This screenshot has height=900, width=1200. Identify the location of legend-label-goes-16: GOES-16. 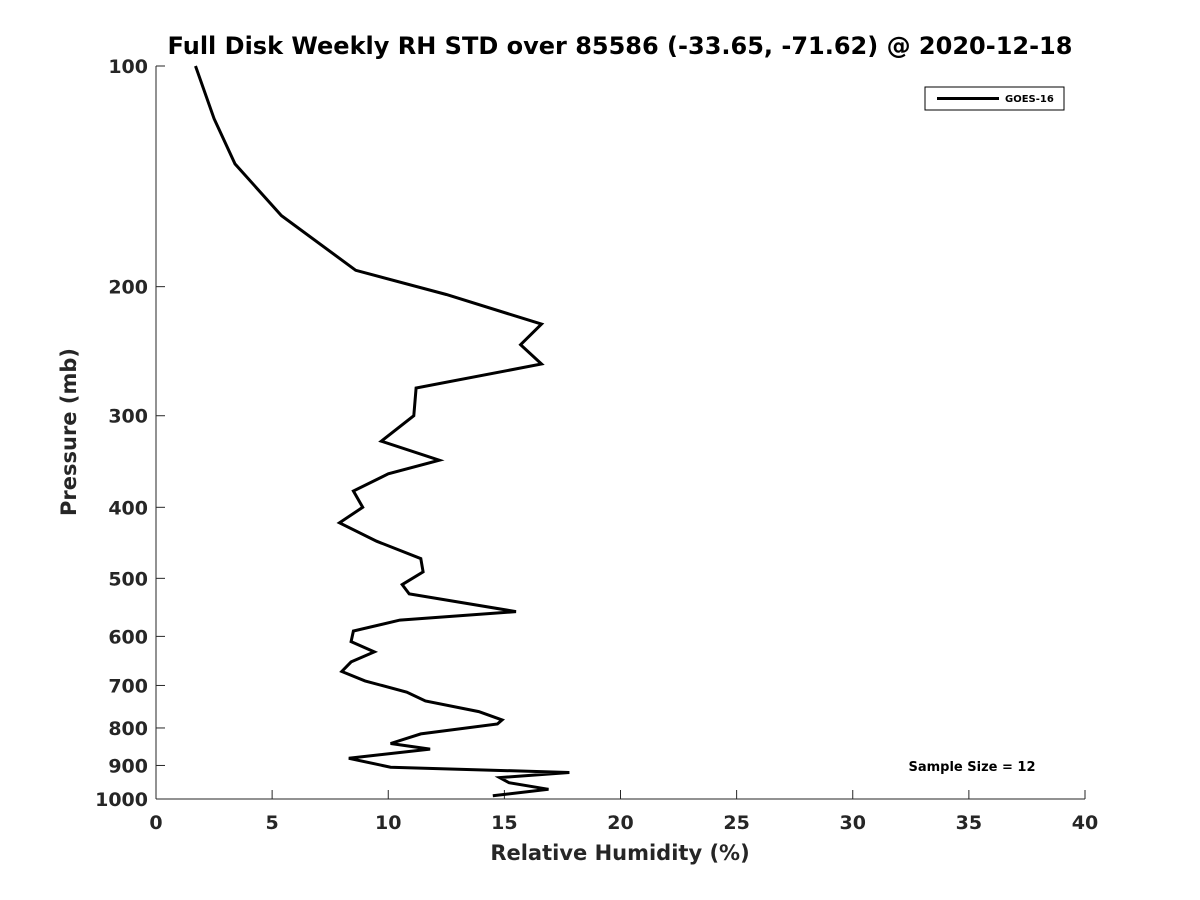
(1029, 99).